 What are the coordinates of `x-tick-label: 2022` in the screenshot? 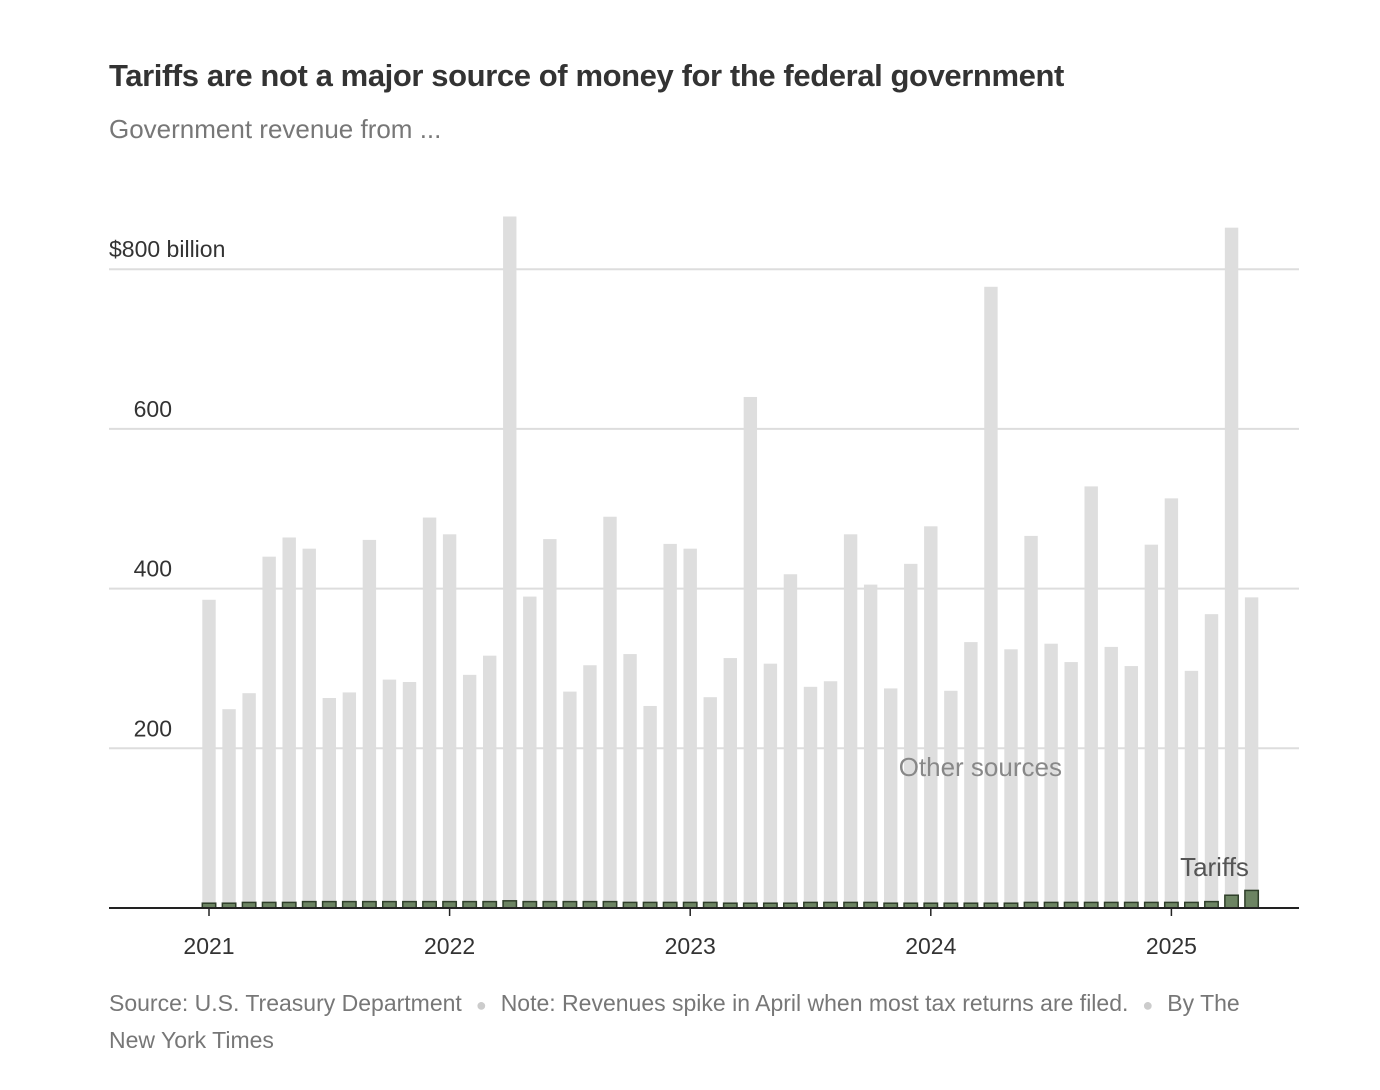 It's located at (449, 946).